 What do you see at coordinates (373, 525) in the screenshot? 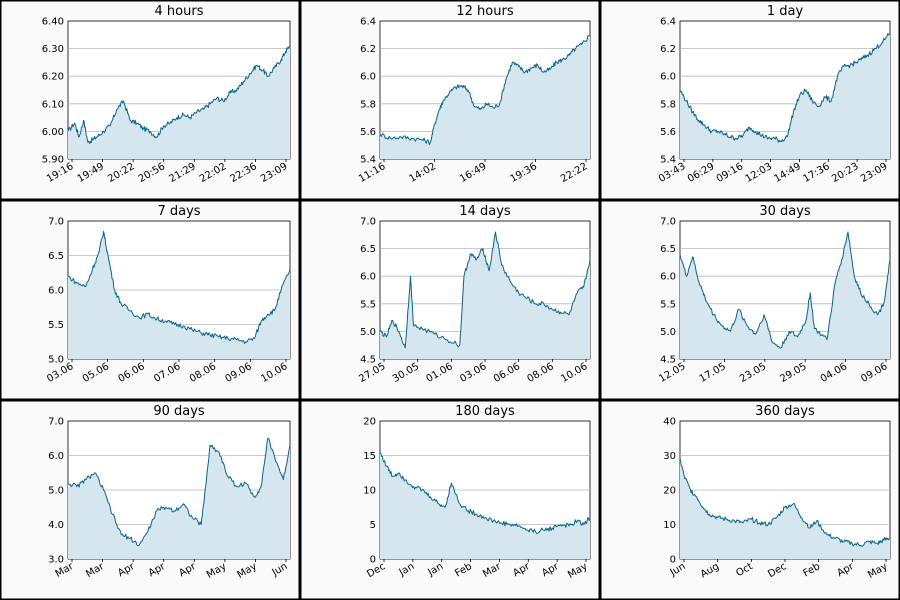
I see `y-tick-label: 5` at bounding box center [373, 525].